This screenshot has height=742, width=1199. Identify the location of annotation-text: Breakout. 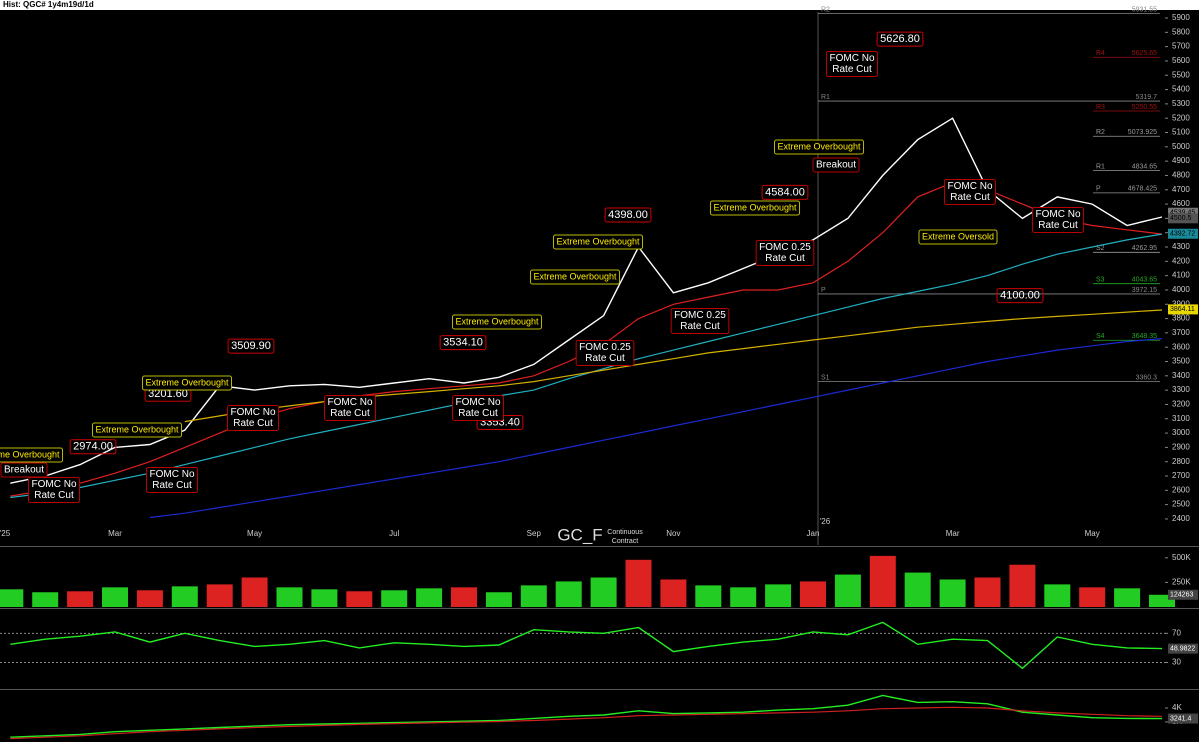
(836, 165).